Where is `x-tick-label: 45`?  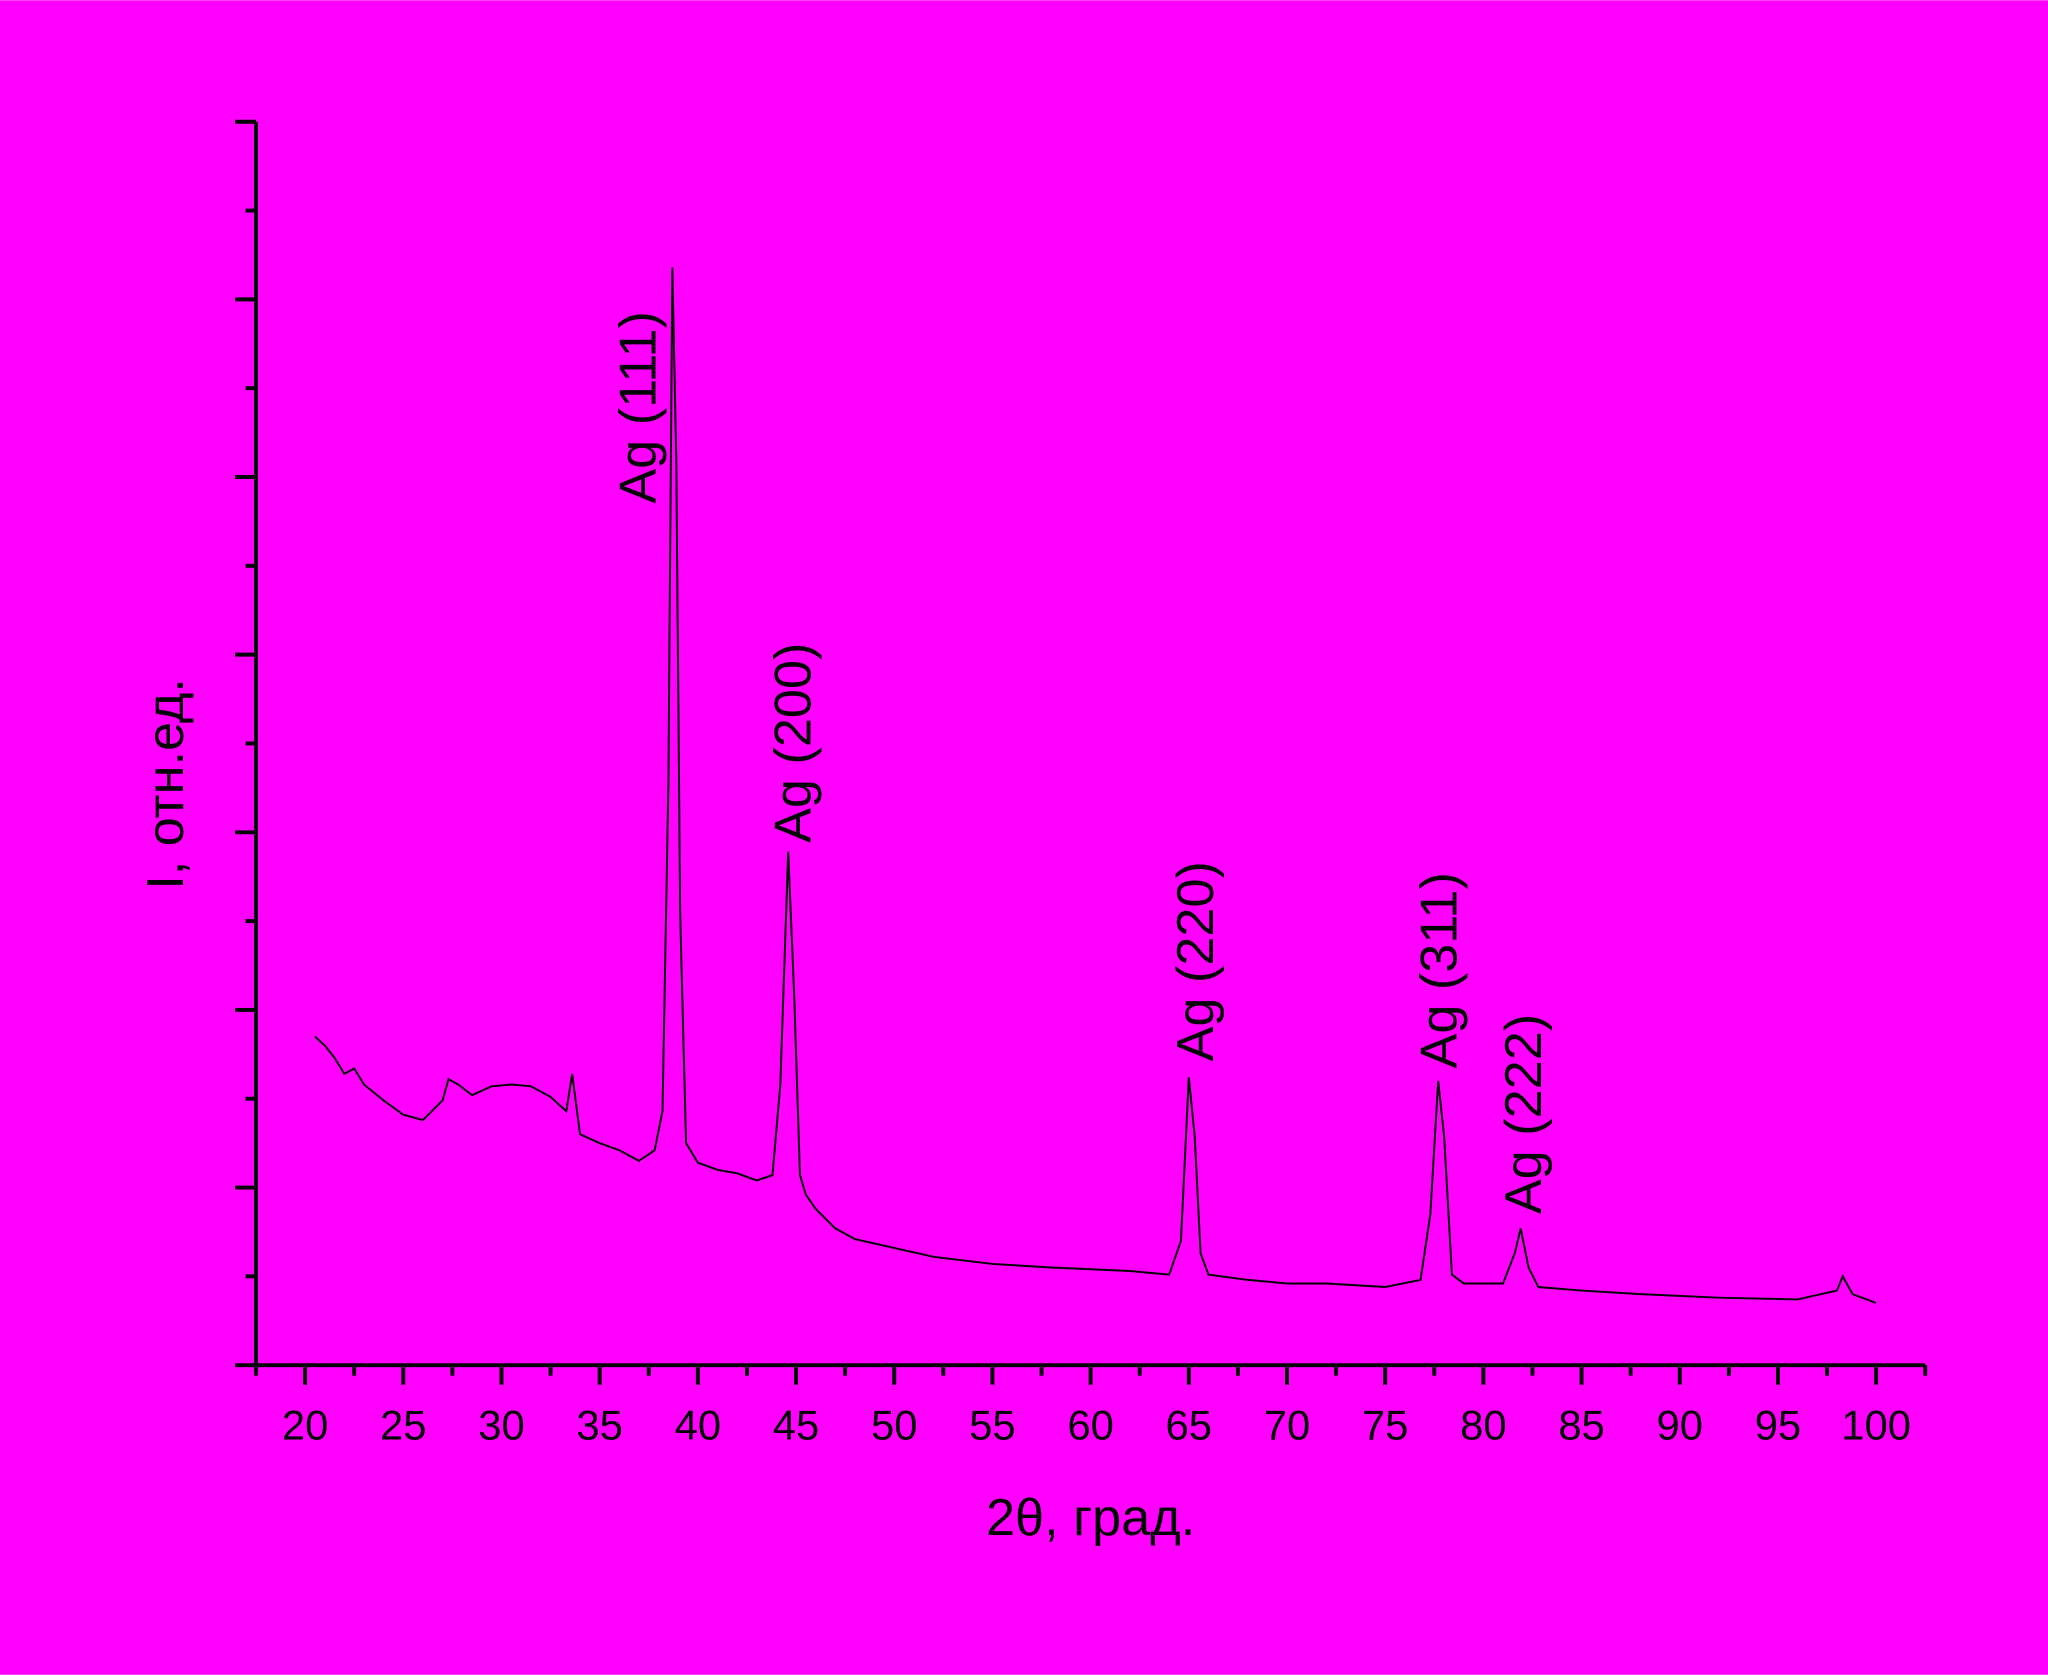
x-tick-label: 45 is located at coordinates (796, 1425).